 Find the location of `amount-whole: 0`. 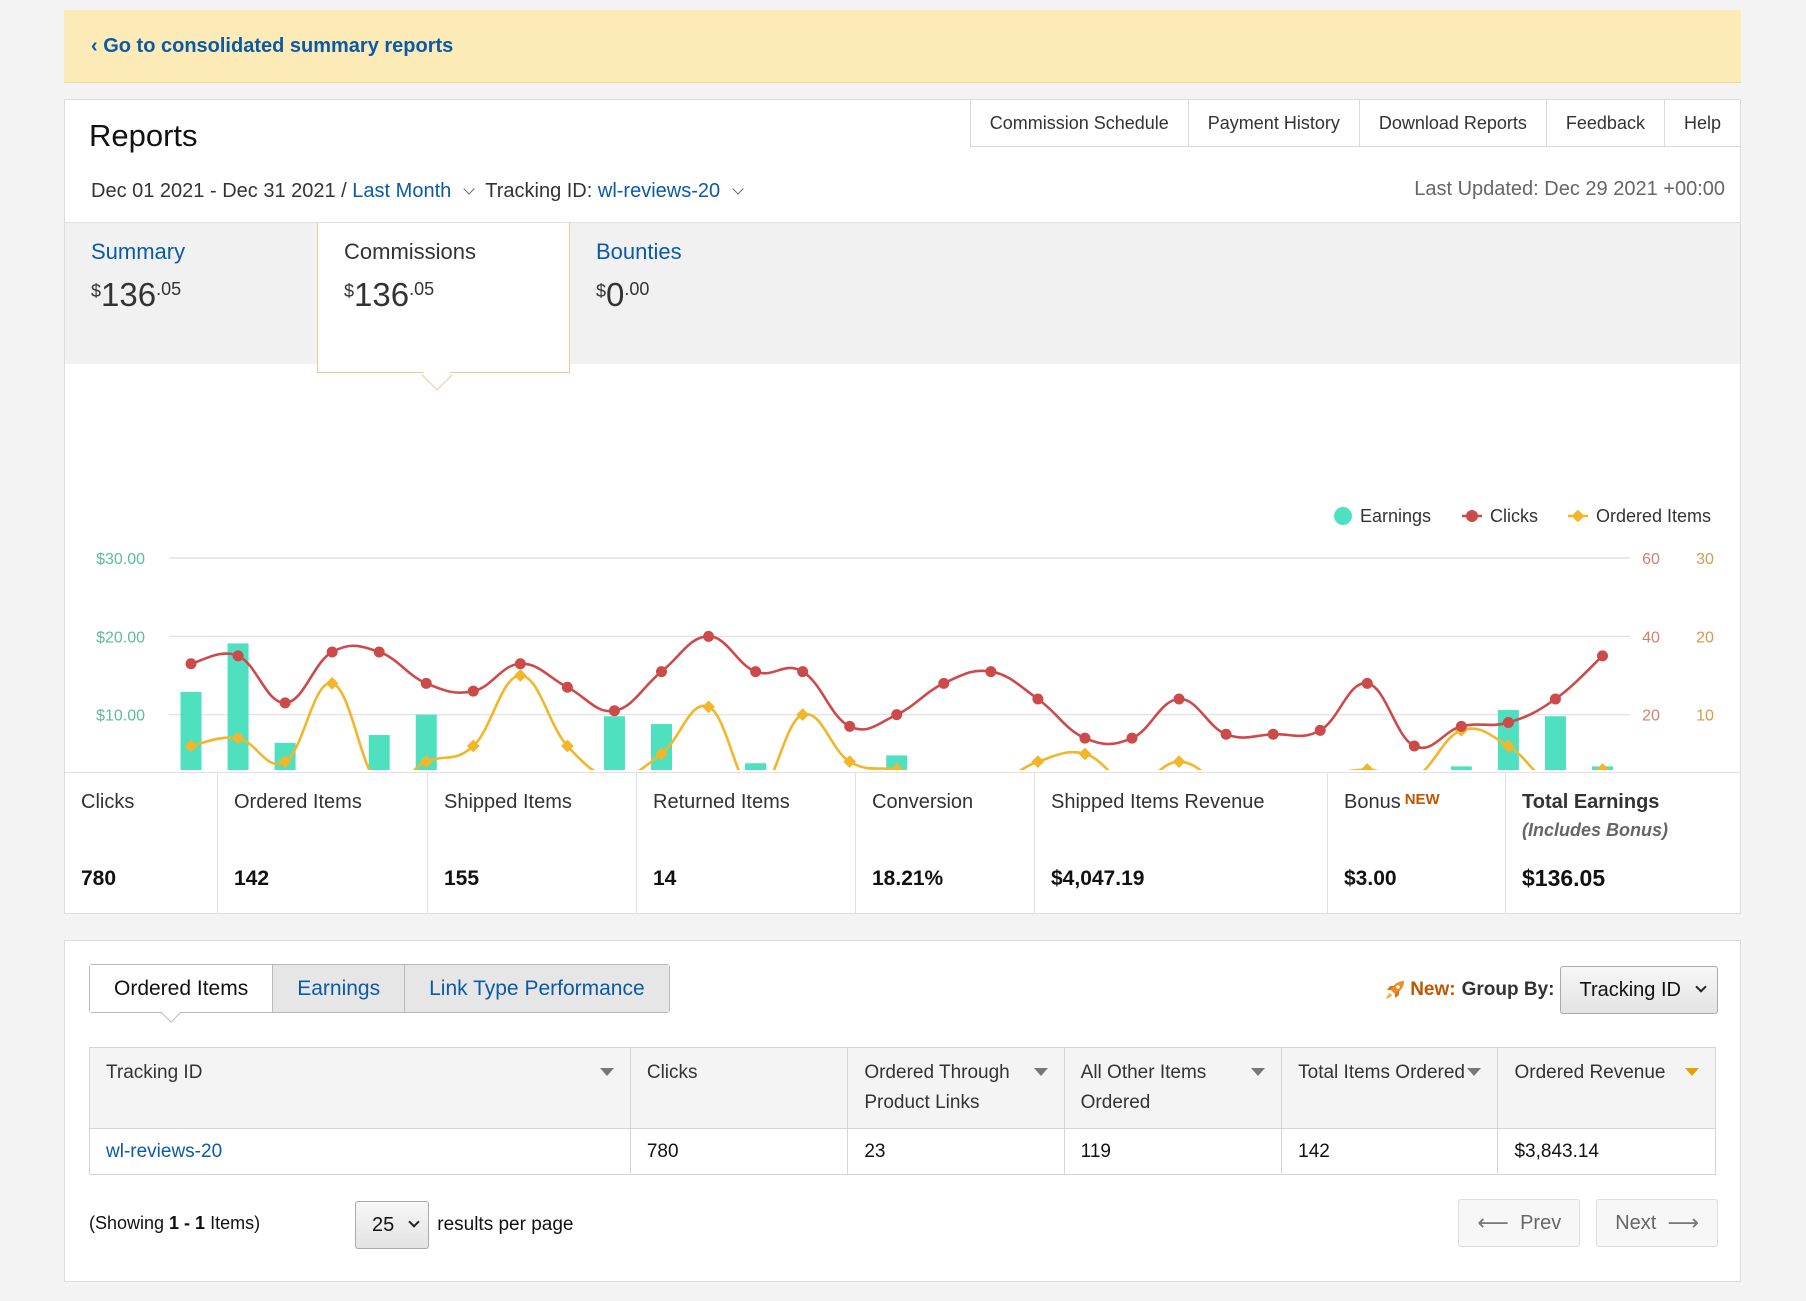

amount-whole: 0 is located at coordinates (615, 294).